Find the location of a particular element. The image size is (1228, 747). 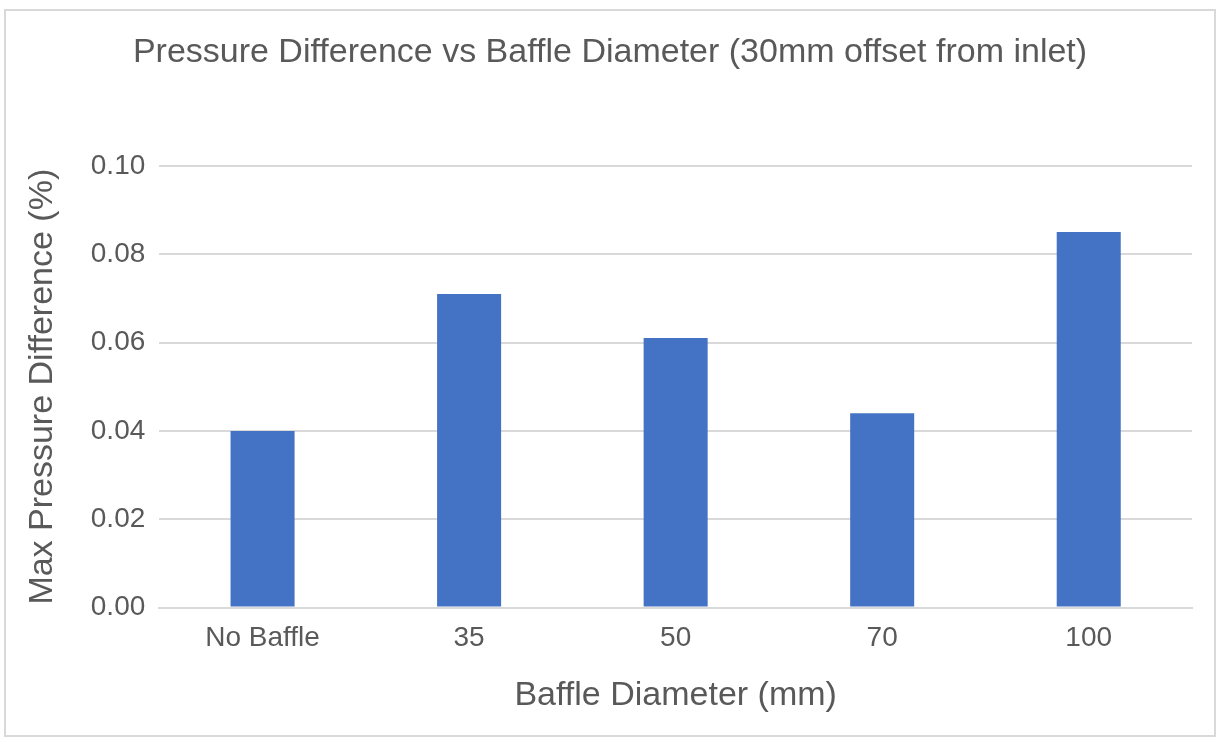

y-tick-label: 0.08 is located at coordinates (118, 252).